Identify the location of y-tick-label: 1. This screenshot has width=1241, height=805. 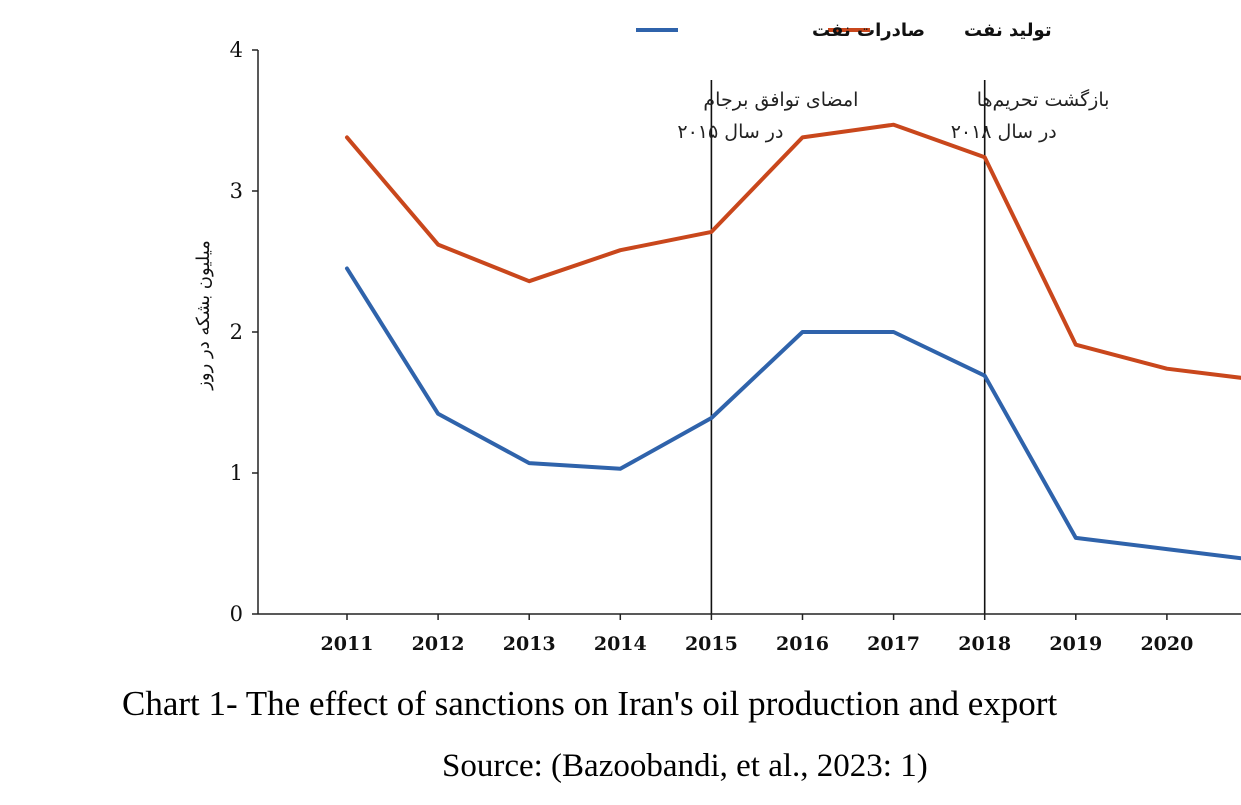
(236, 473).